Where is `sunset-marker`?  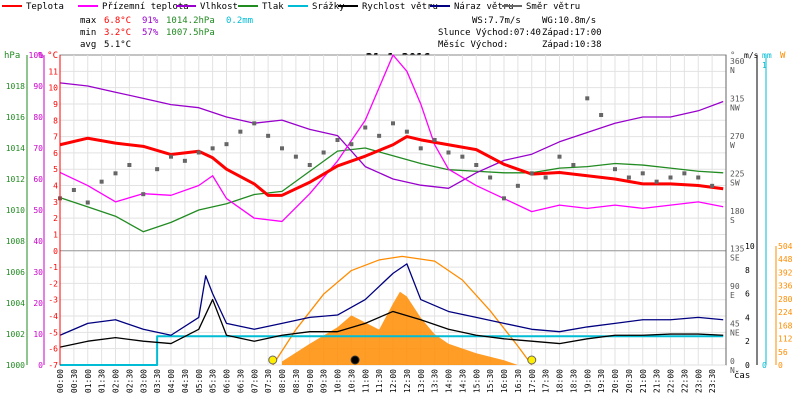
sunset-marker is located at coordinates (532, 360).